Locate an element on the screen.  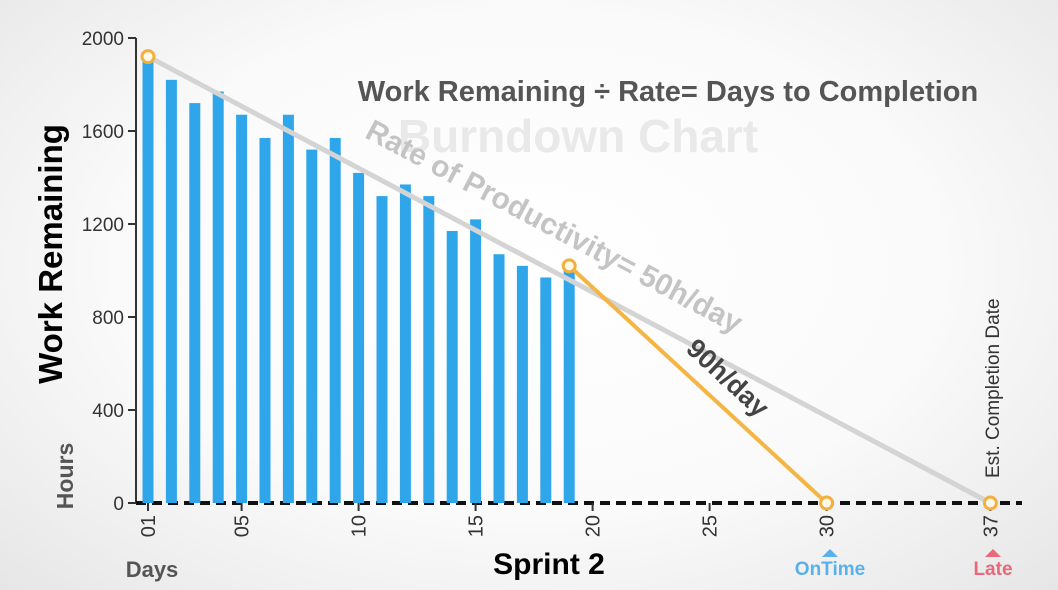
y-tick-label: 800 is located at coordinates (108, 318).